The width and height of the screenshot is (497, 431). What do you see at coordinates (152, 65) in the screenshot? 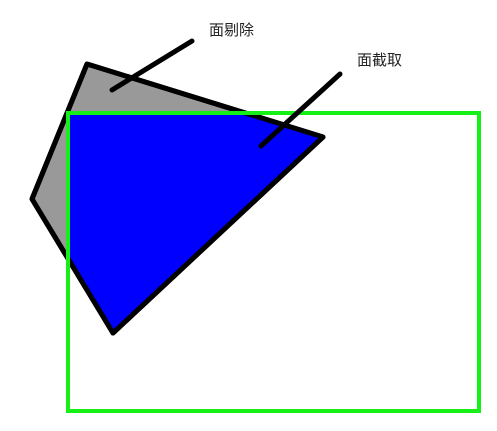
I see `pointer-line-culling` at bounding box center [152, 65].